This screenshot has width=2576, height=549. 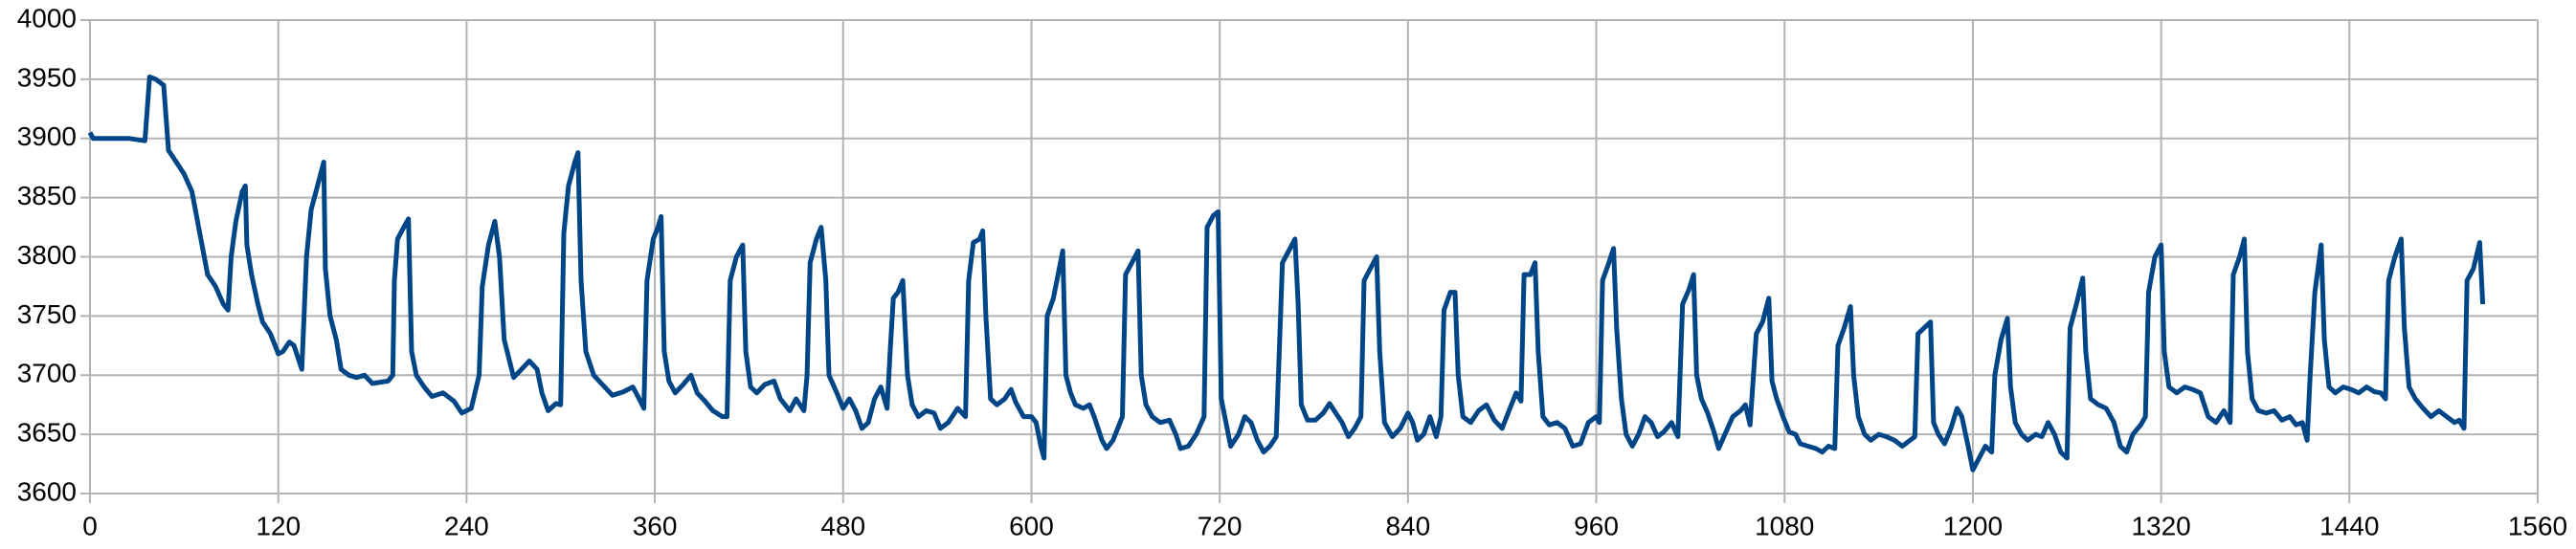 I want to click on y-tick-label: 3800, so click(x=47, y=255).